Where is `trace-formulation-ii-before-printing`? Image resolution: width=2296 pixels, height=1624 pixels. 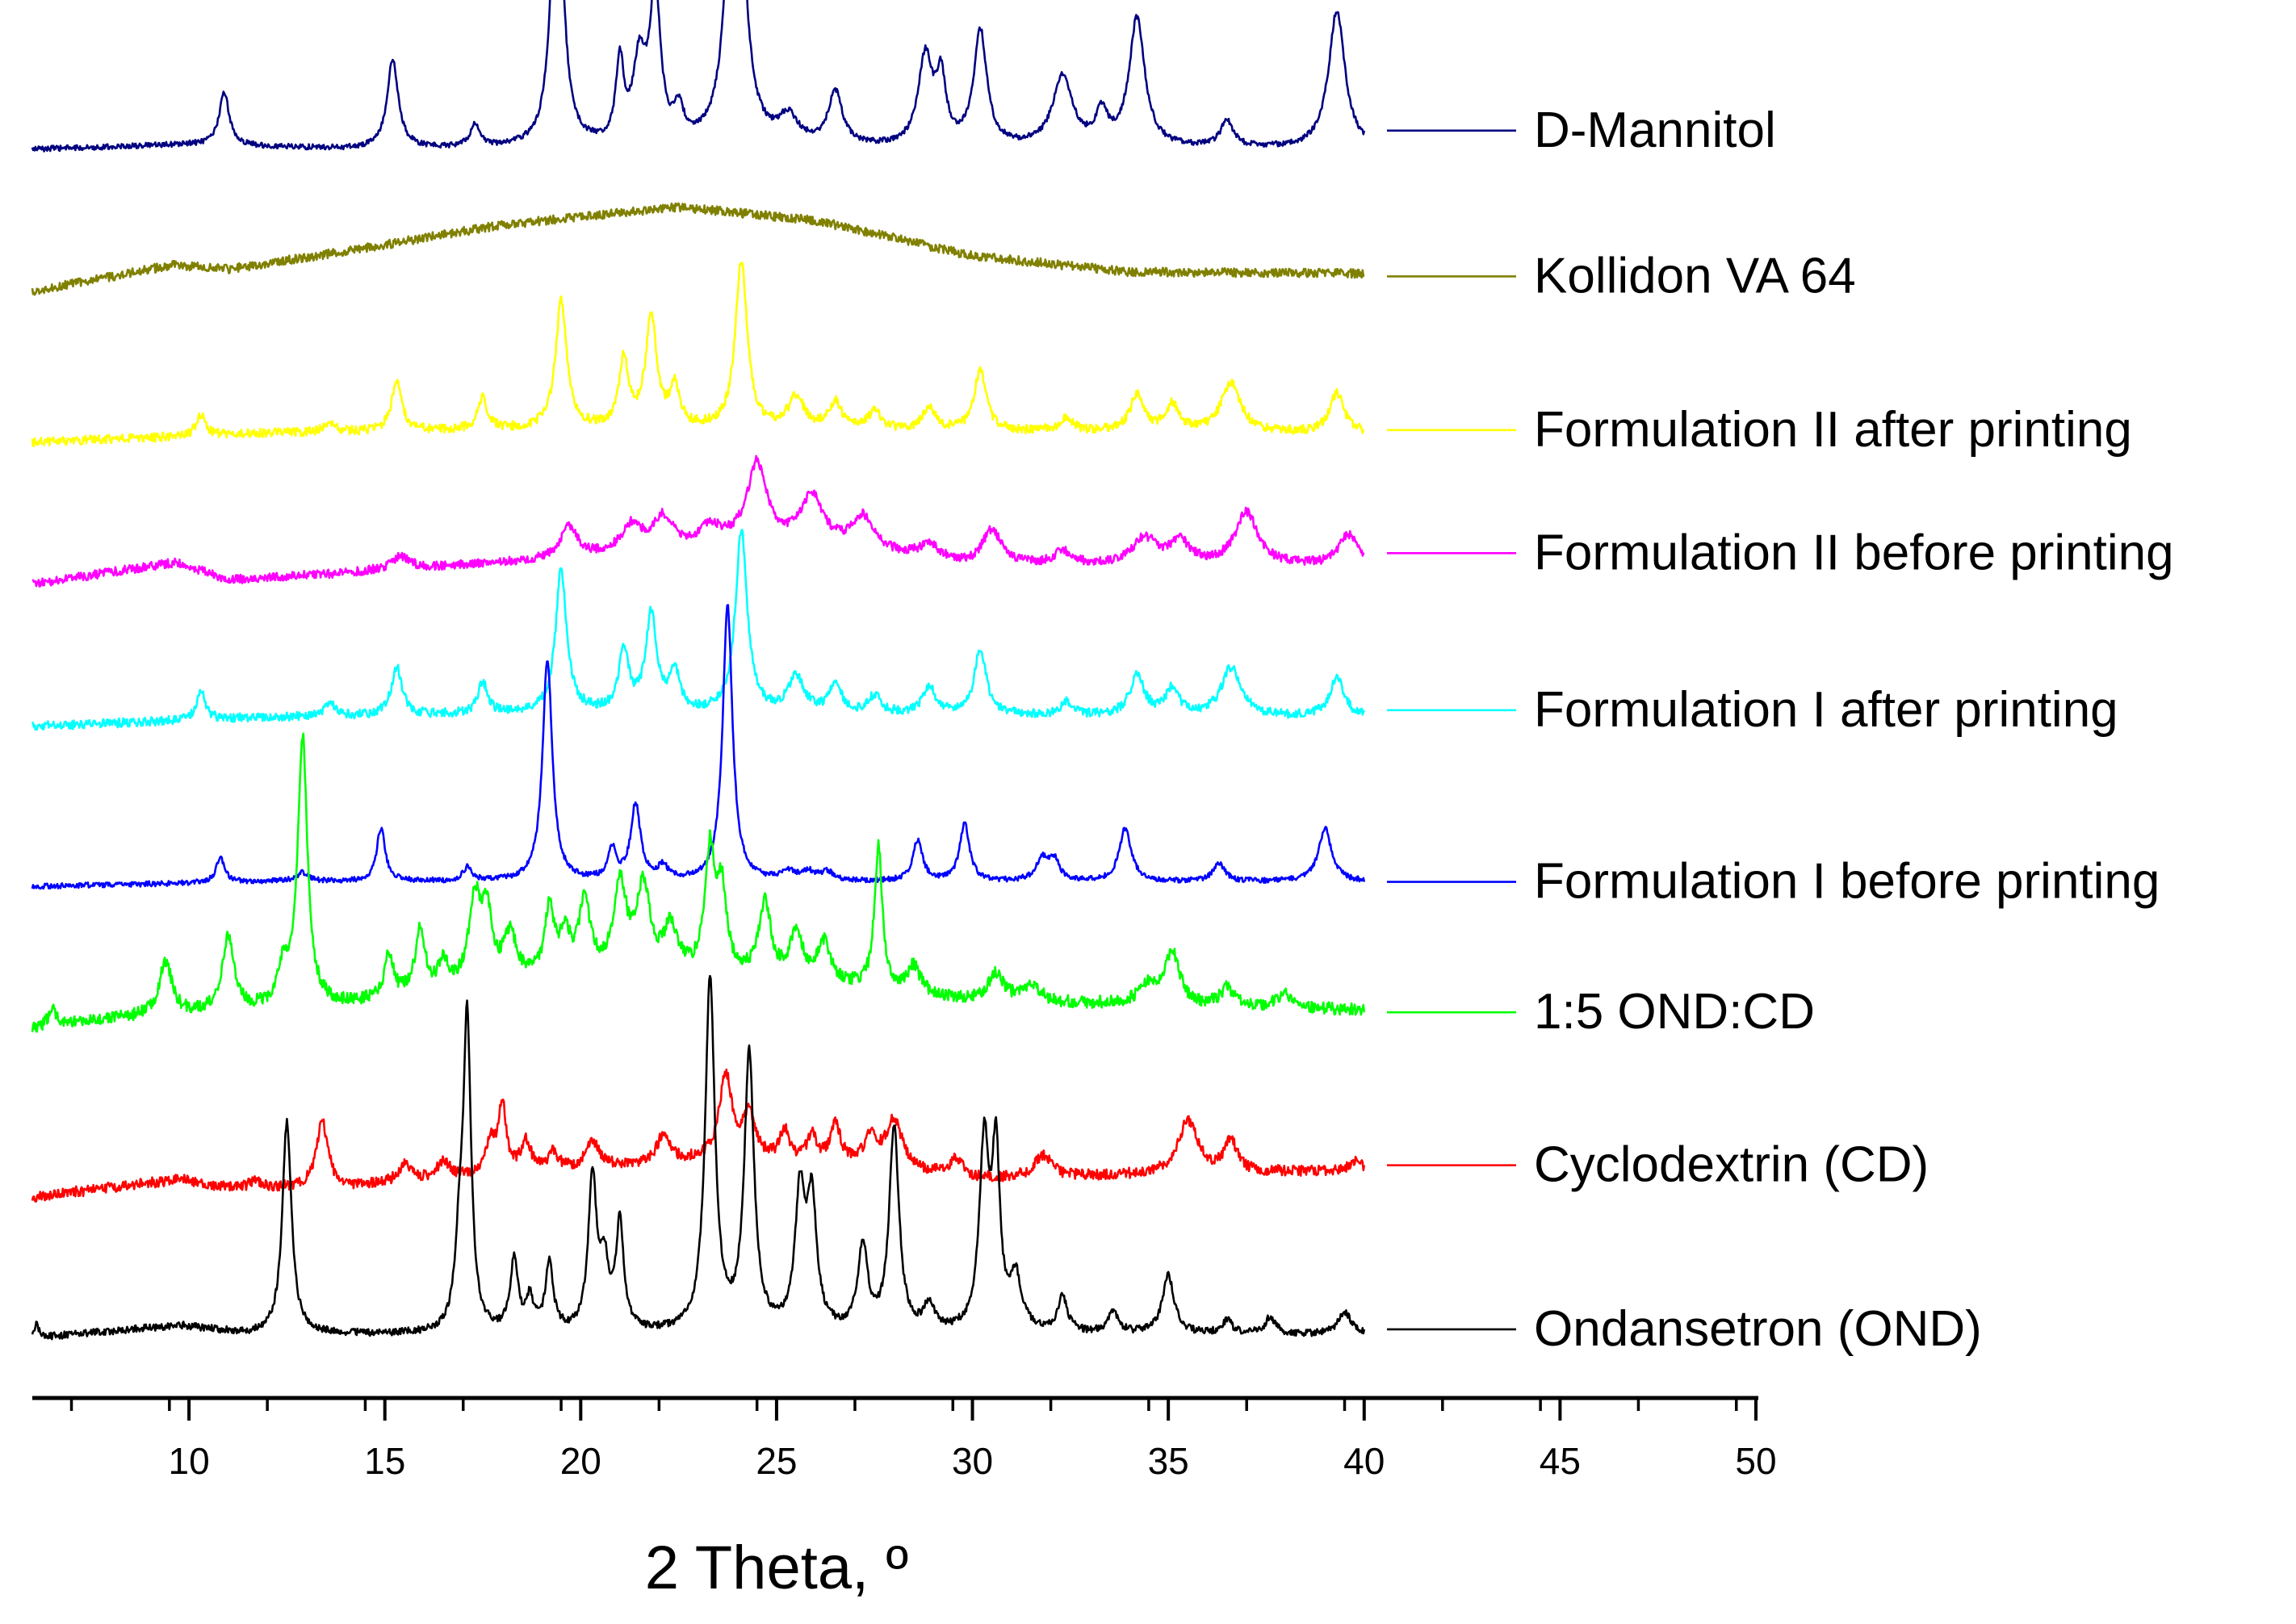
trace-formulation-ii-before-printing is located at coordinates (698, 521).